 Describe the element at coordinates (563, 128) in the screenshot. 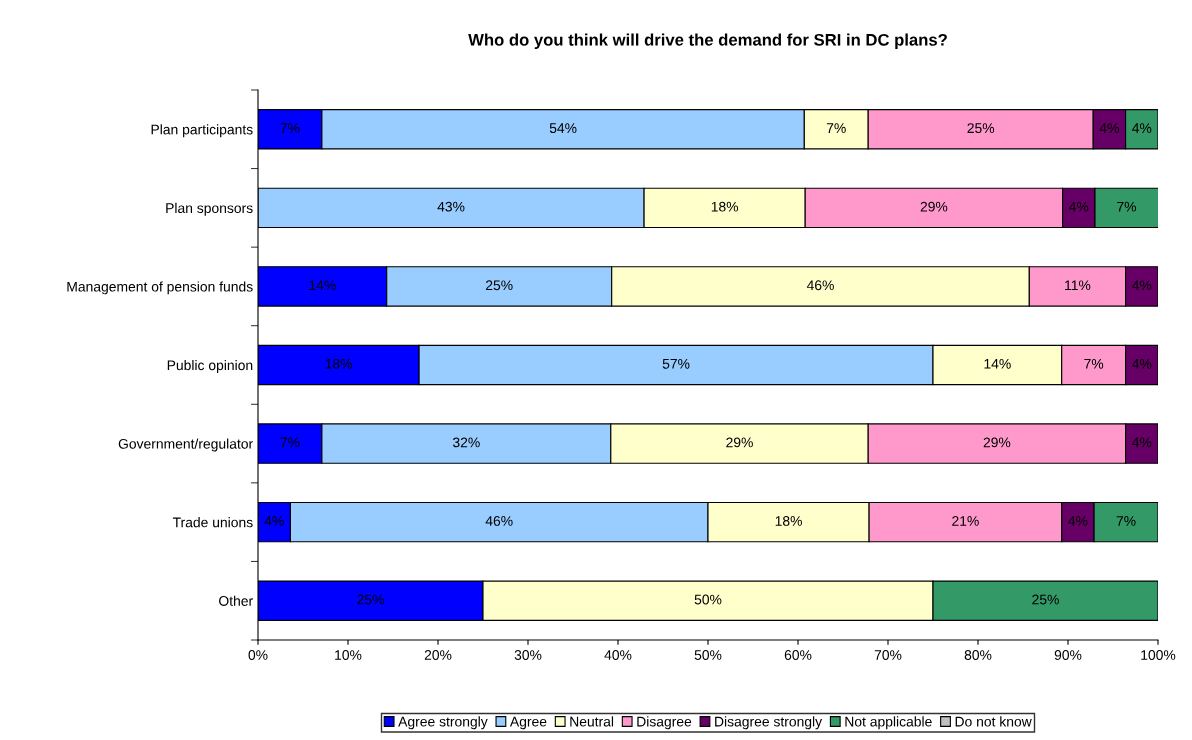

I see `data-label: 54%` at that location.